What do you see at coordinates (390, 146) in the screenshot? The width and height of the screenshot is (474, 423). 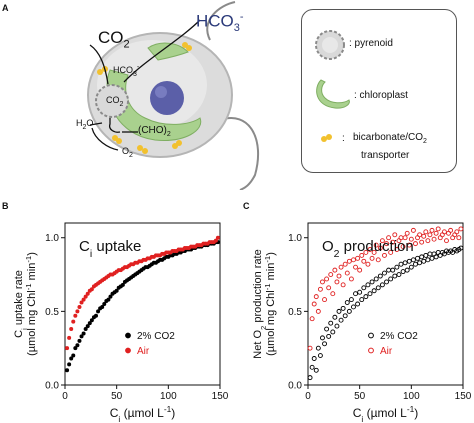 I see `legend-transporter-label: bicarbonate/CO2 transporter` at bounding box center [390, 146].